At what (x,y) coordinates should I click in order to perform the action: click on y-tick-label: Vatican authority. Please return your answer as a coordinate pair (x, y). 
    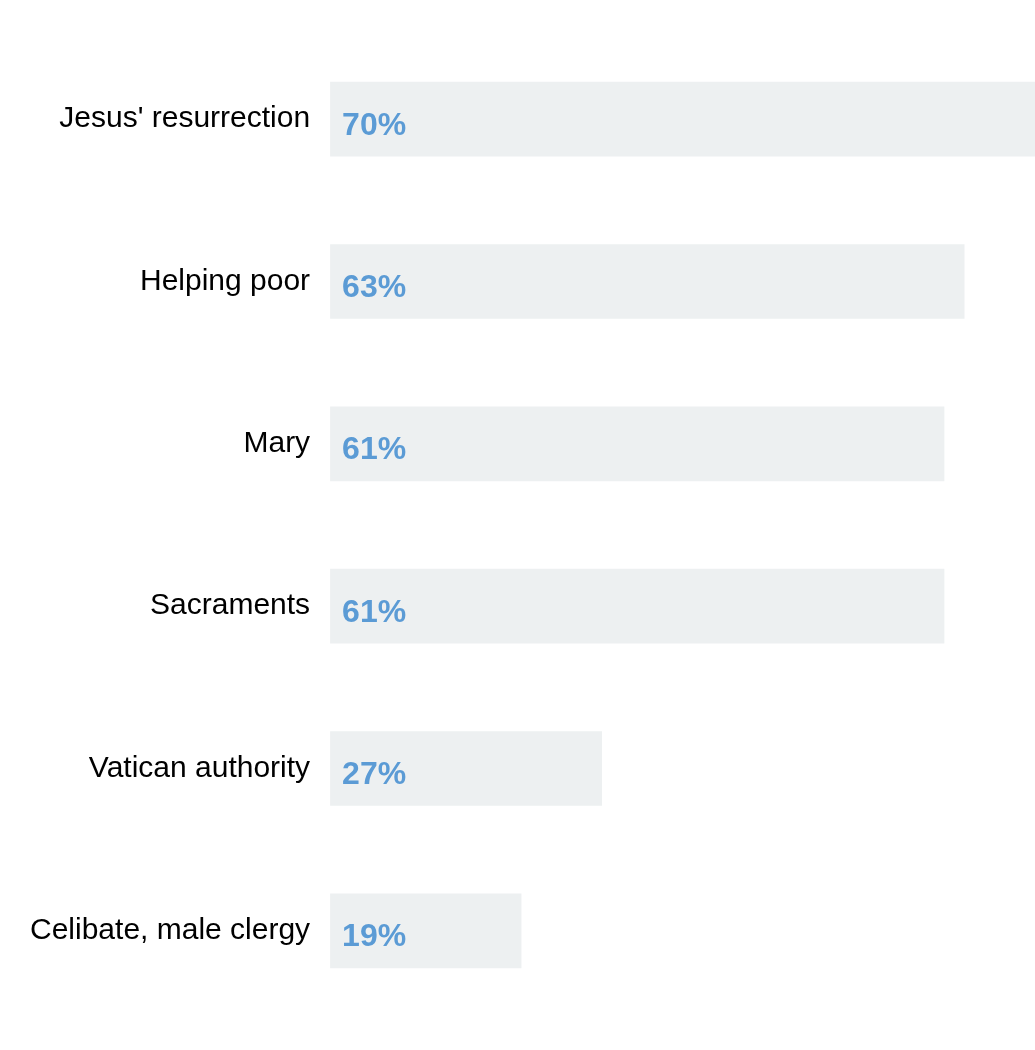
    Looking at the image, I should click on (199, 766).